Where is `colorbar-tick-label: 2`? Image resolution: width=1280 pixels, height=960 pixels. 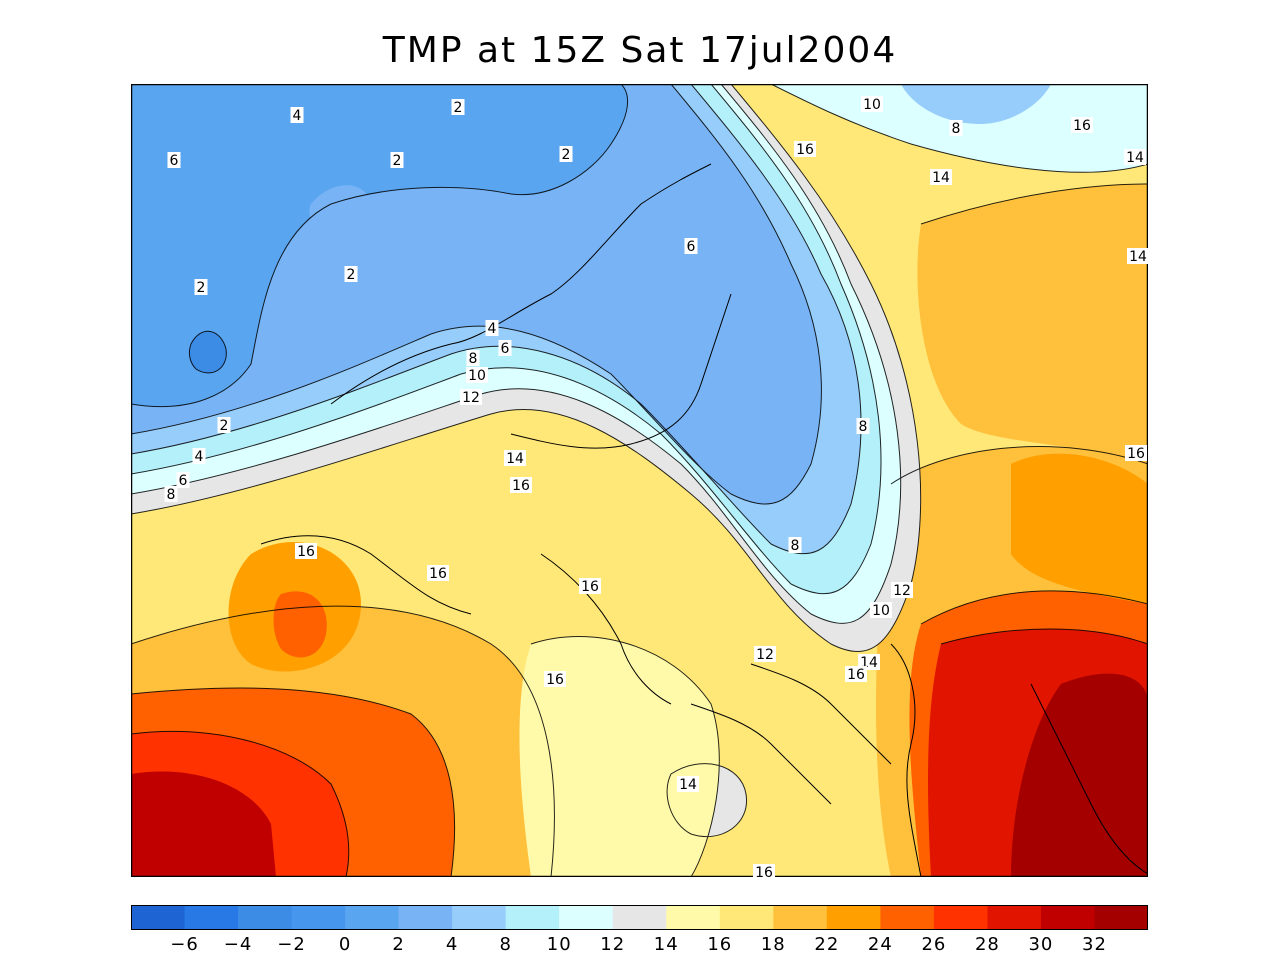
colorbar-tick-label: 2 is located at coordinates (398, 944).